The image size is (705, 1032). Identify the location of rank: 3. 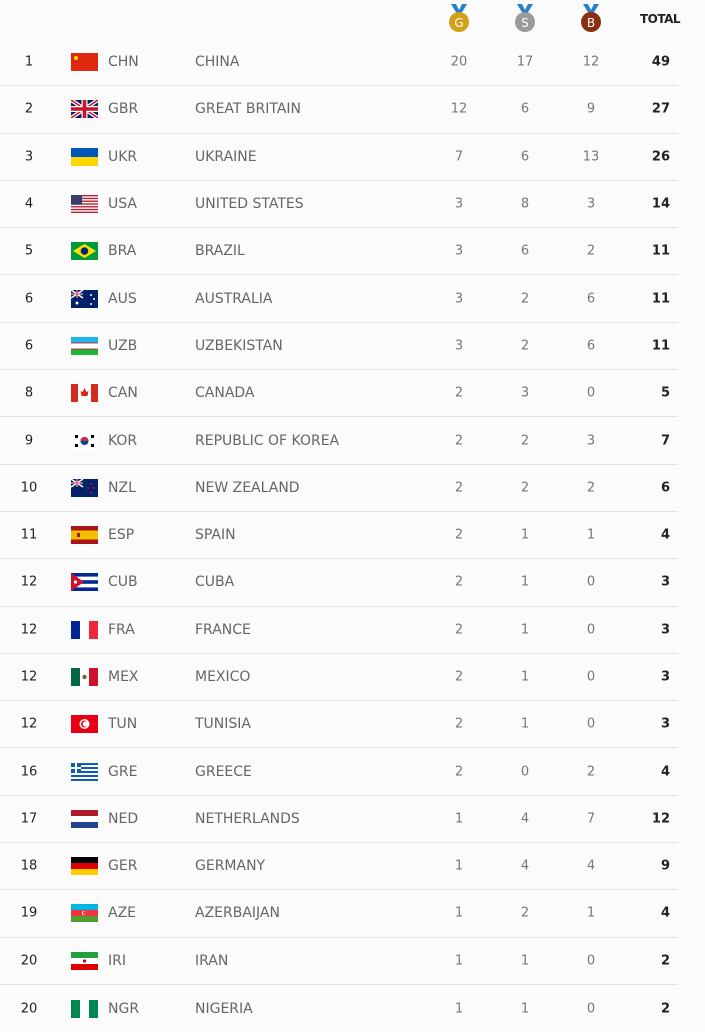
(29, 157).